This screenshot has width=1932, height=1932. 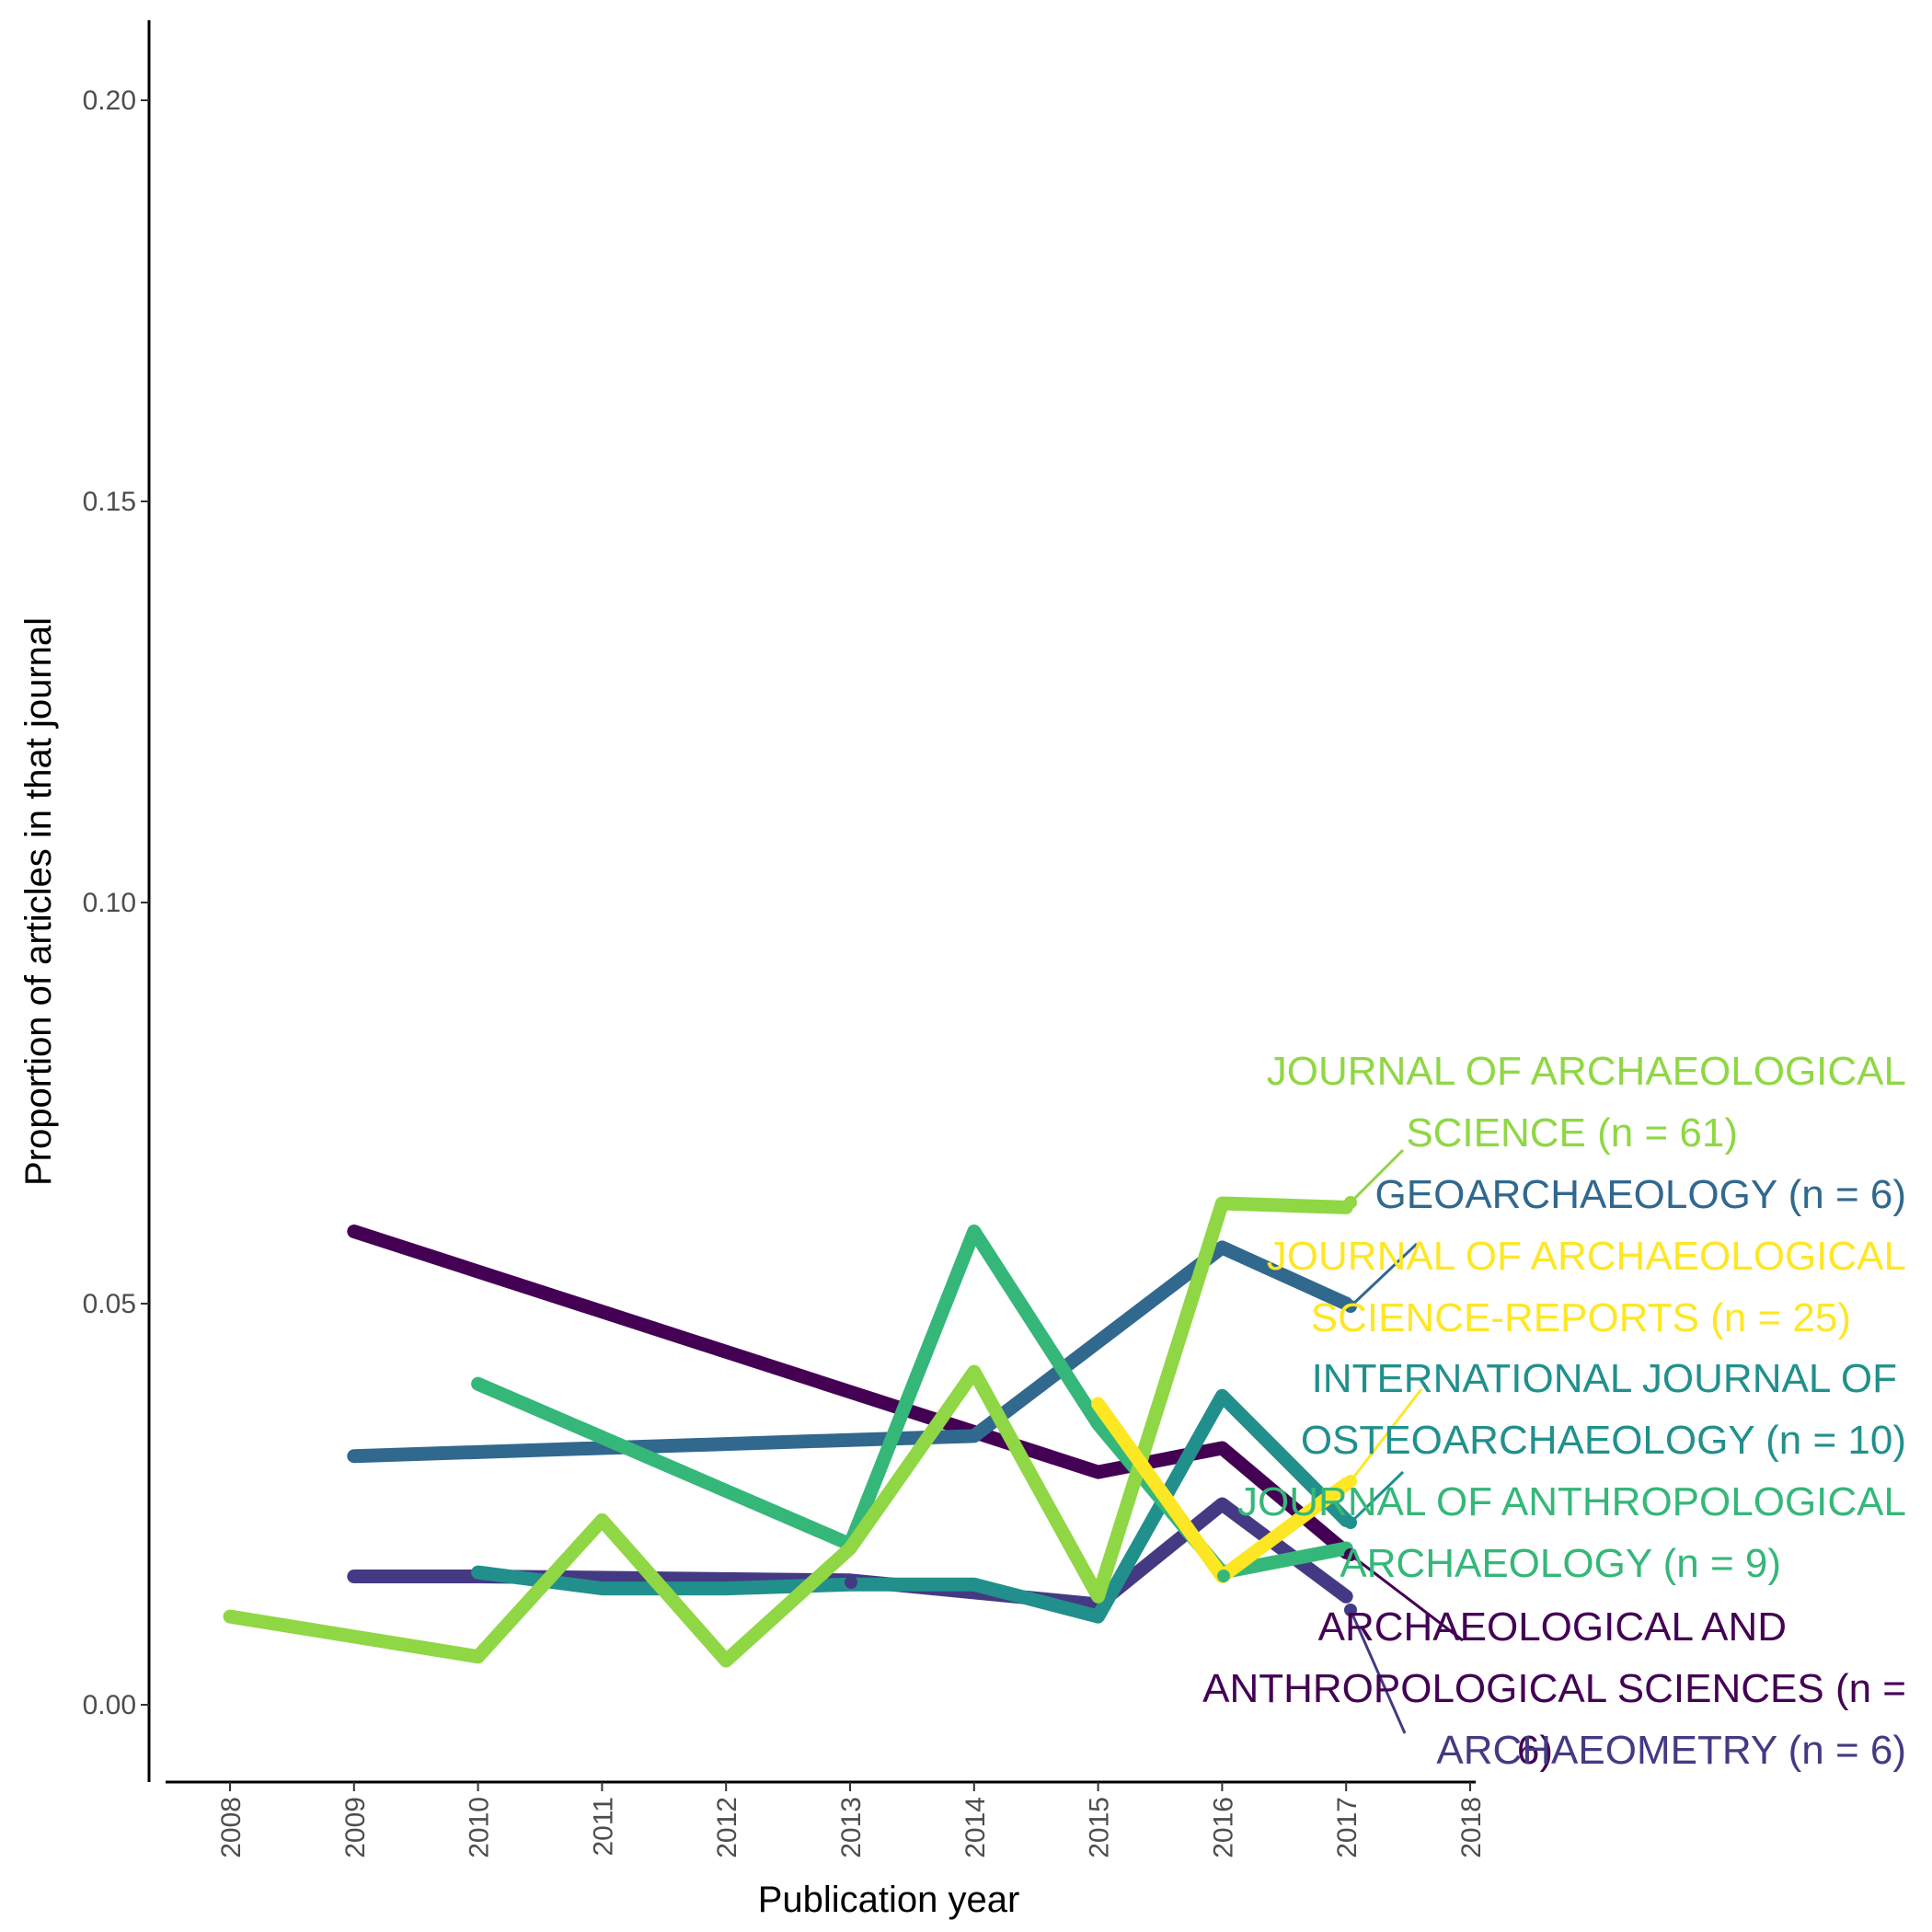 I want to click on x-tick-label: 2008, so click(x=231, y=1827).